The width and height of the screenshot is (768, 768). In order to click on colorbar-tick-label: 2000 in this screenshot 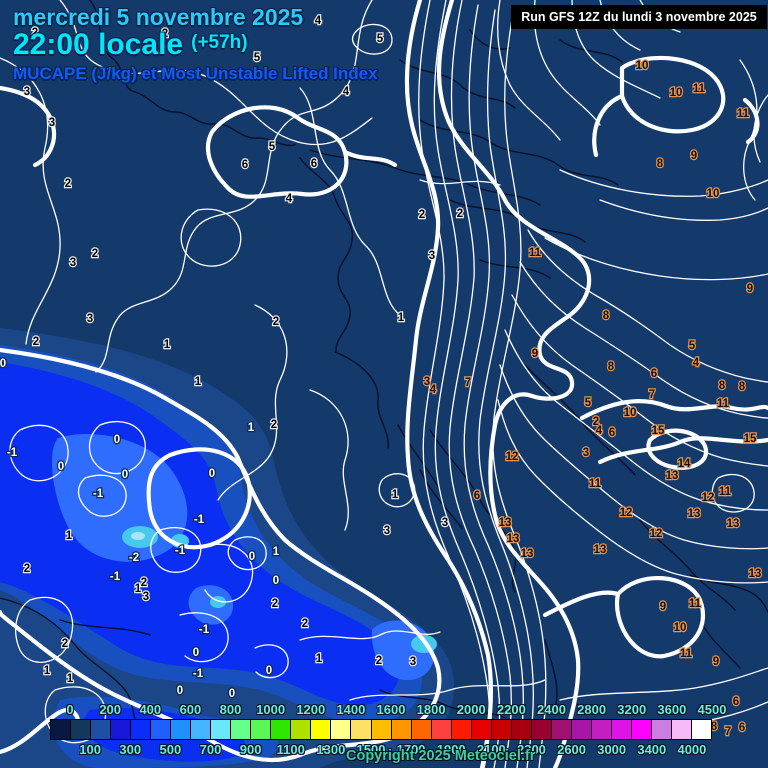, I will do `click(471, 709)`.